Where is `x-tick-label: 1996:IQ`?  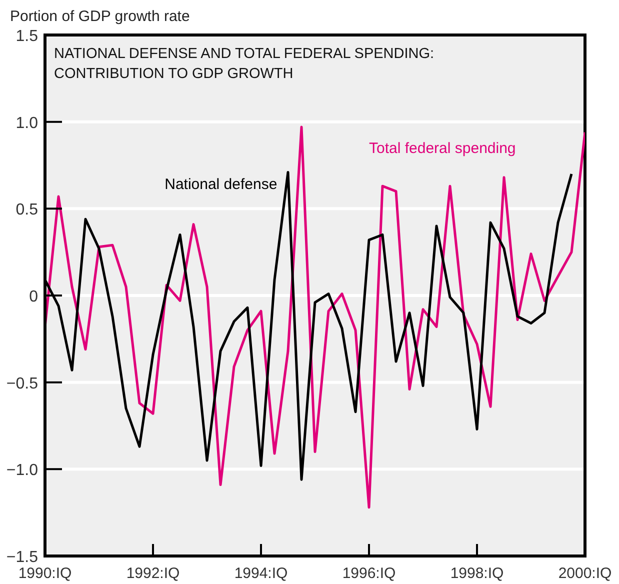 x-tick-label: 1996:IQ is located at coordinates (369, 573).